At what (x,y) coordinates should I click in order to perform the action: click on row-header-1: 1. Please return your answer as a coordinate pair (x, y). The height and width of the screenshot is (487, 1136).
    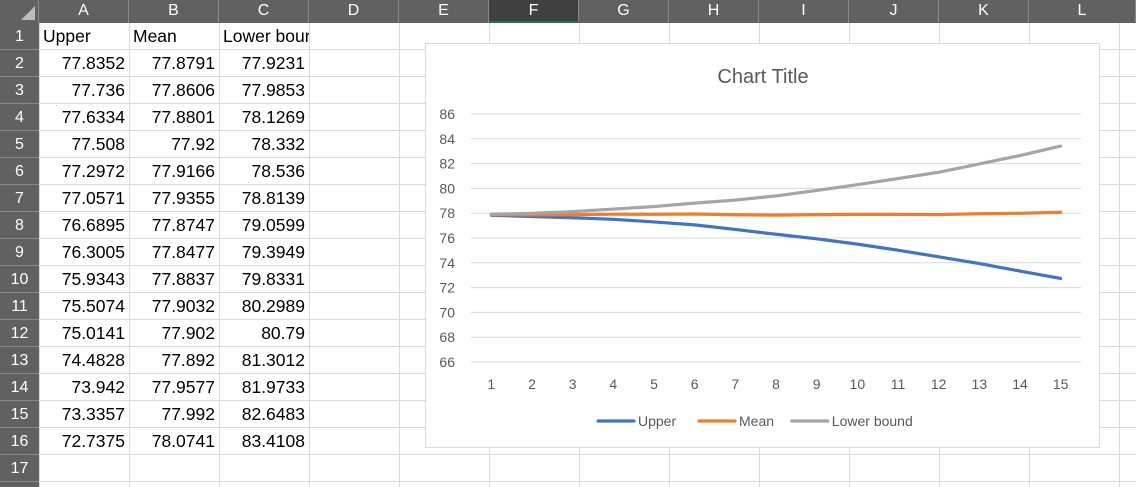
    Looking at the image, I should click on (19, 36).